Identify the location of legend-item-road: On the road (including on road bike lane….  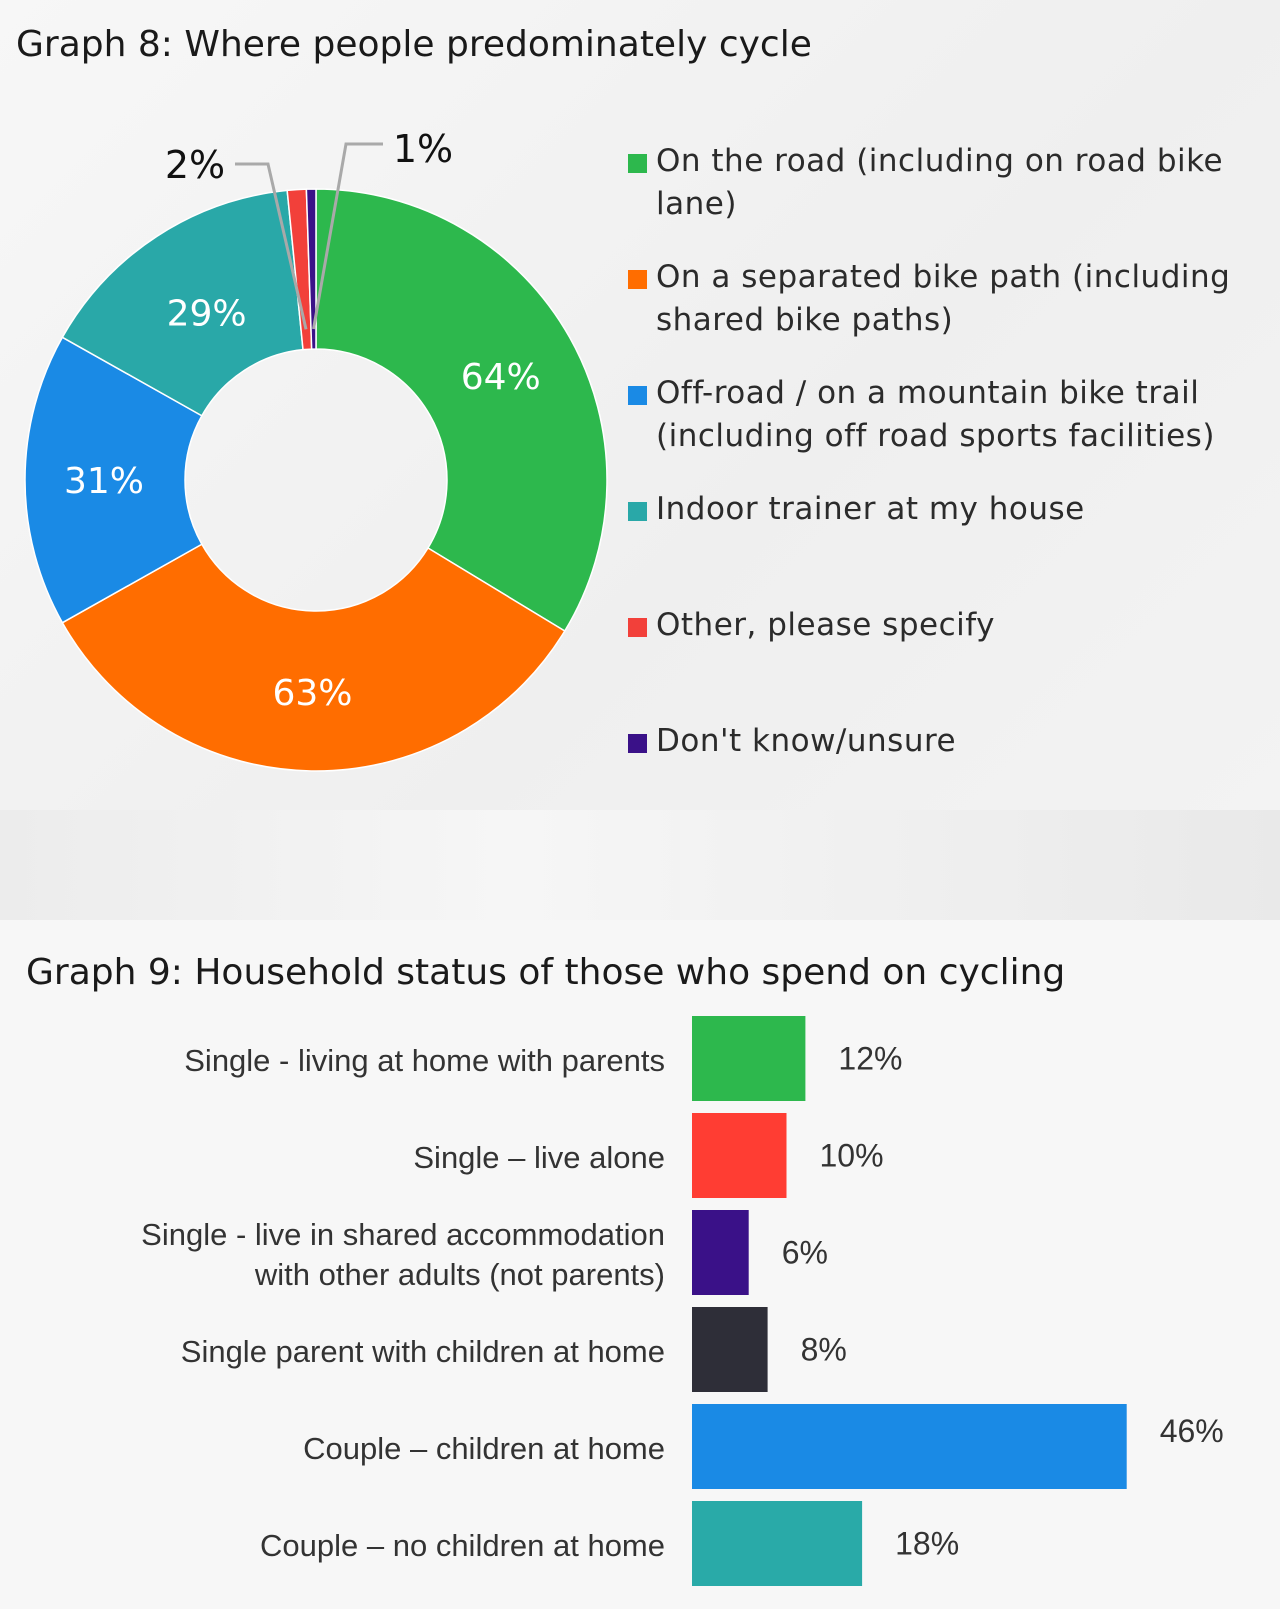
(942, 183).